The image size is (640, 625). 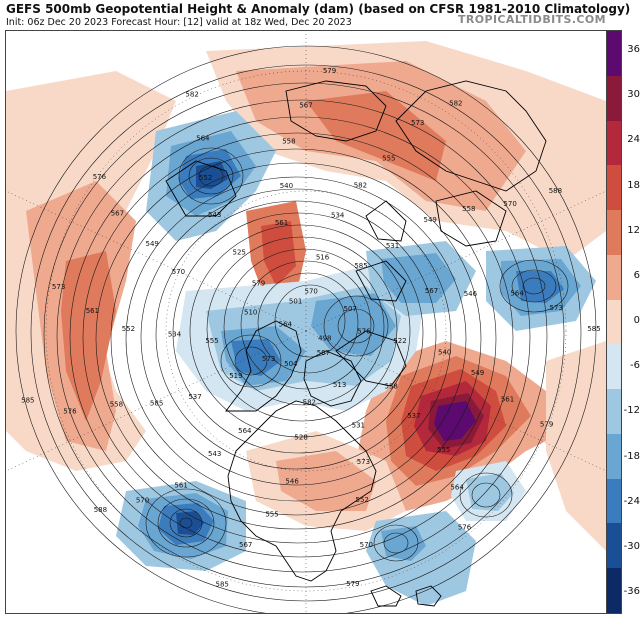 What do you see at coordinates (235, 376) in the screenshot?
I see `contour-label: 519` at bounding box center [235, 376].